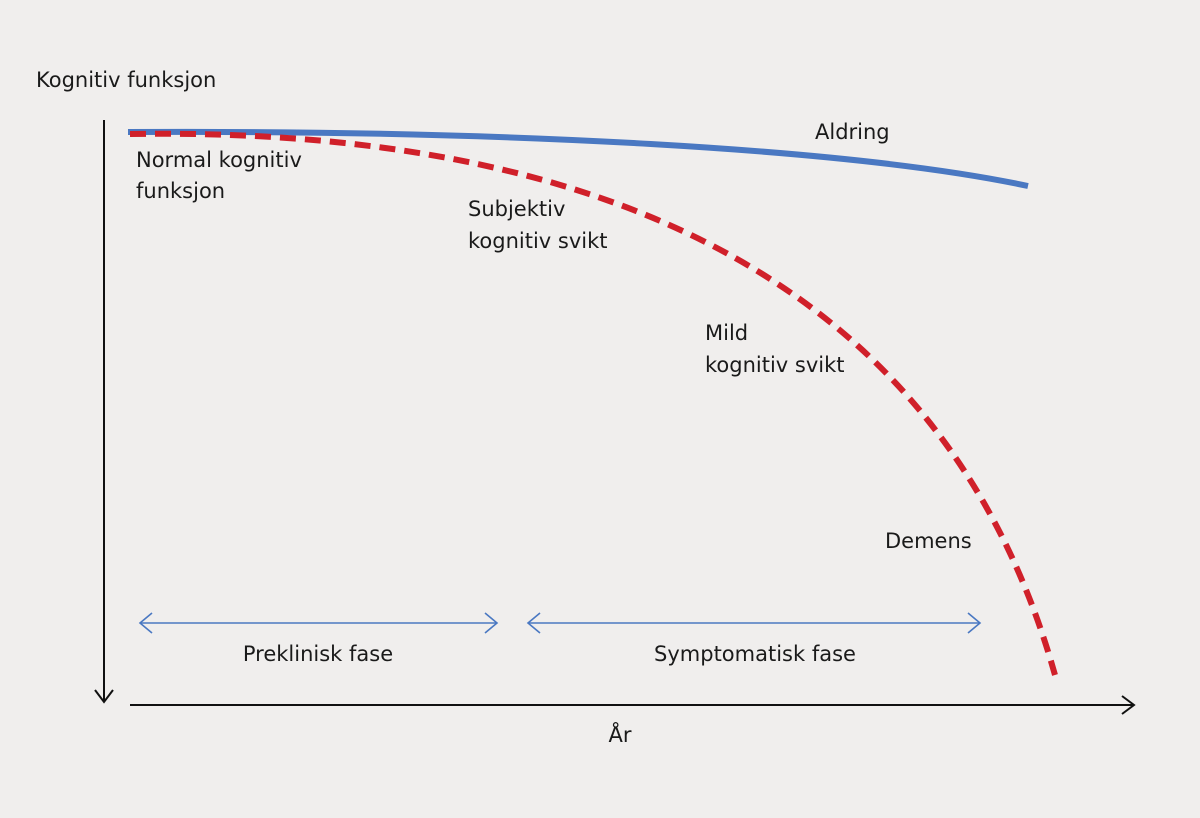 The image size is (1200, 818). What do you see at coordinates (726, 333) in the screenshot?
I see `stage-label: Mild` at bounding box center [726, 333].